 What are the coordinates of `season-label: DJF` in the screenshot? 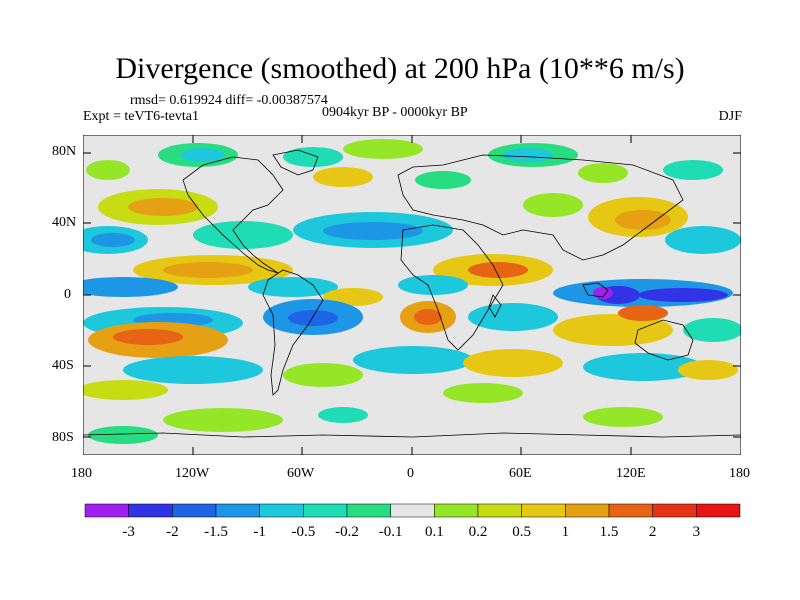 It's located at (730, 116).